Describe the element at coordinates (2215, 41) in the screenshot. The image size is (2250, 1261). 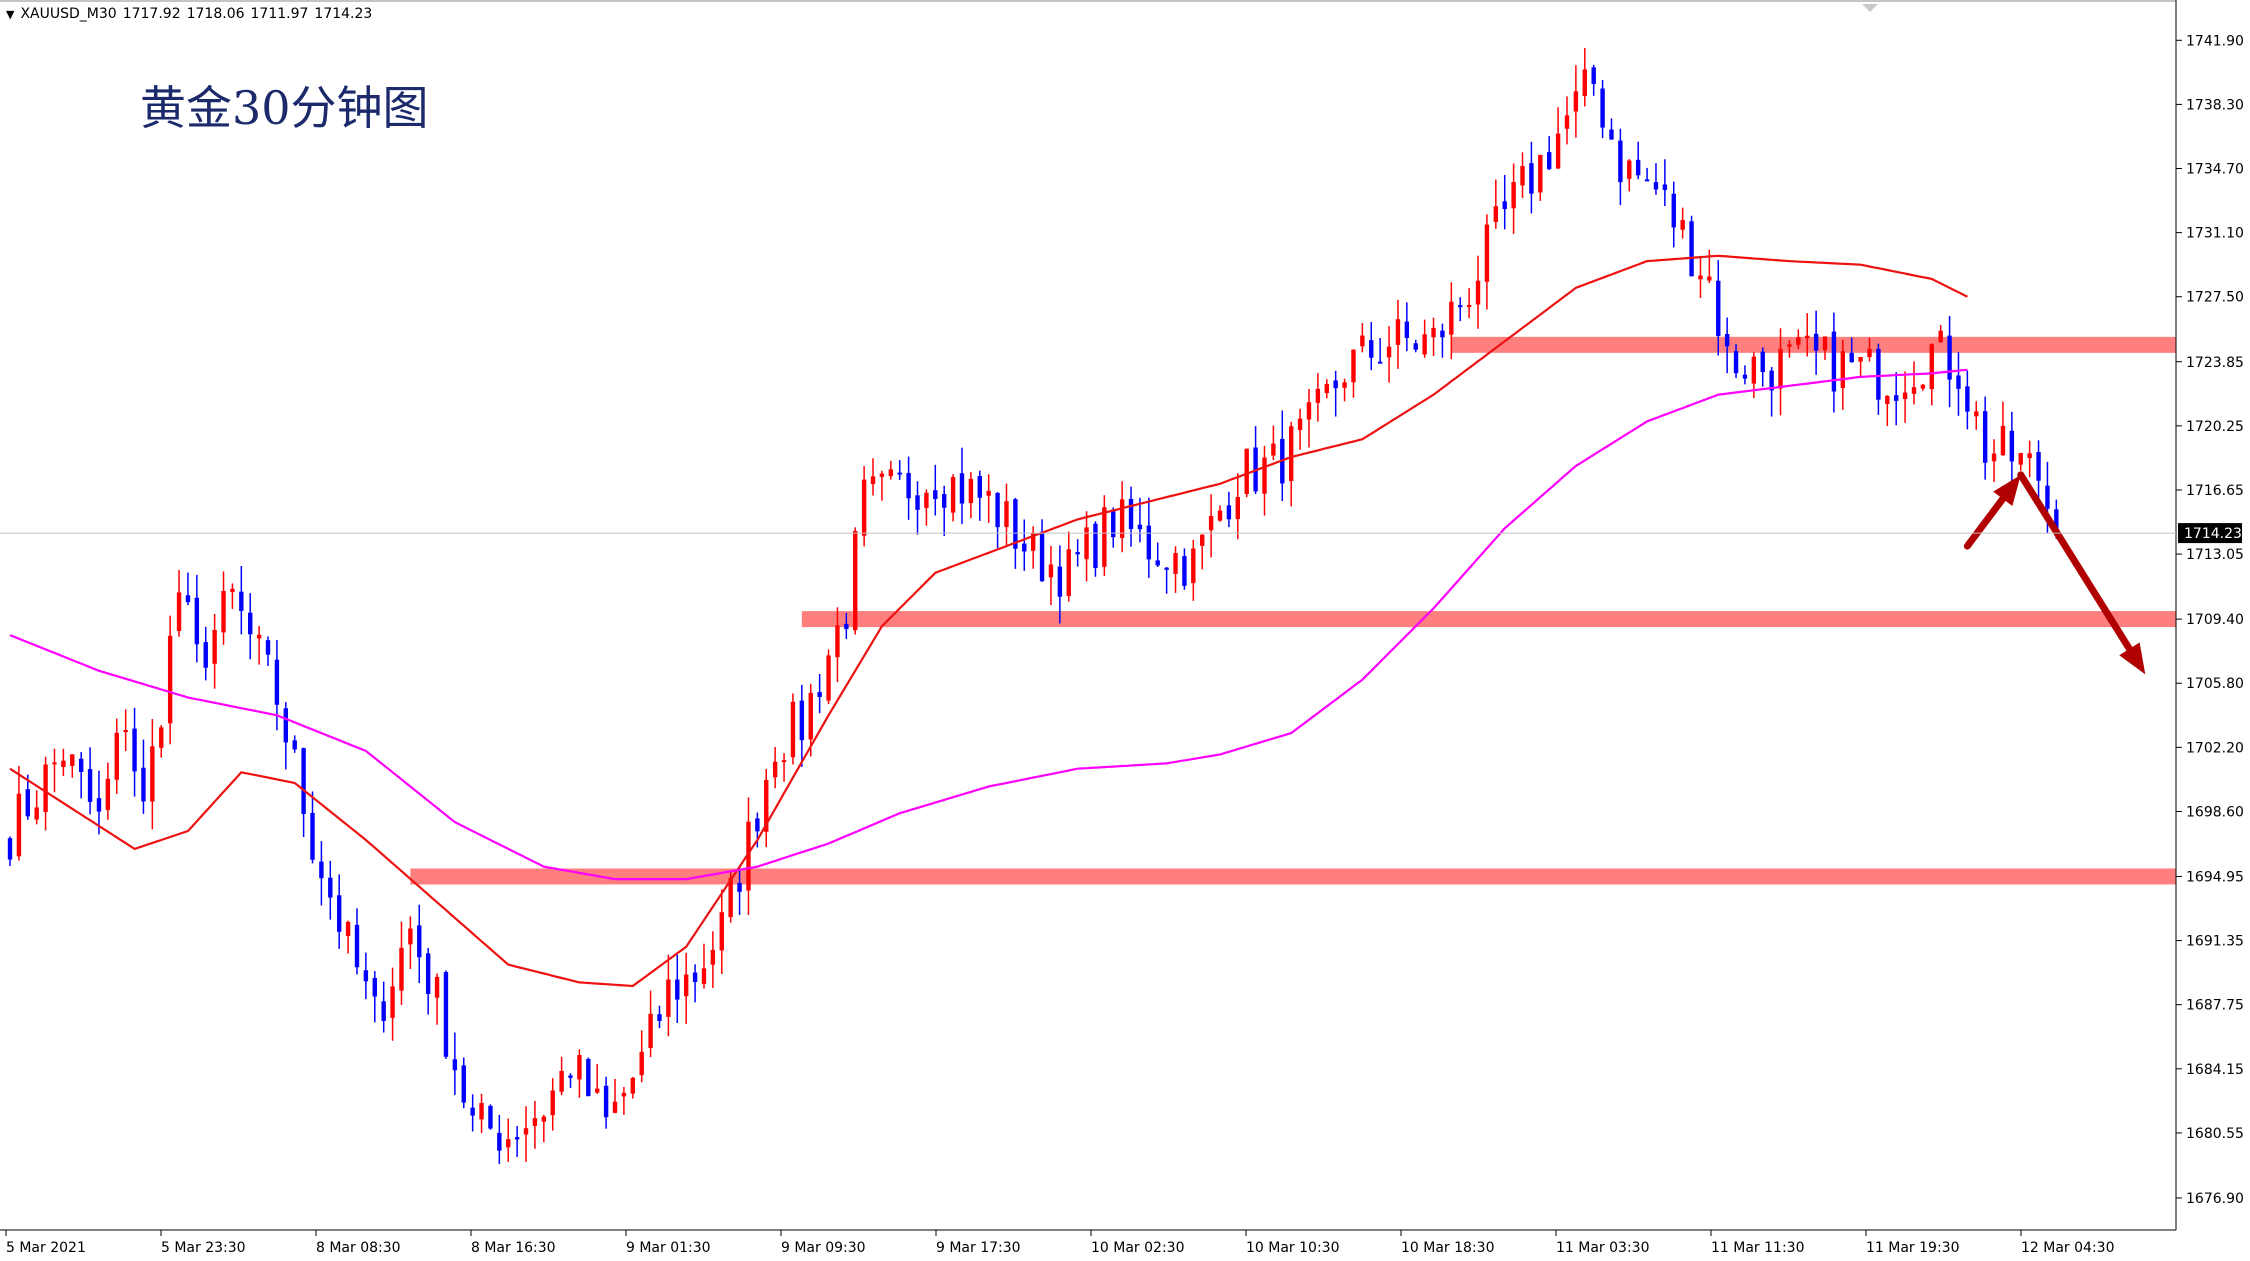
I see `y-tick-label: 1741.90` at that location.